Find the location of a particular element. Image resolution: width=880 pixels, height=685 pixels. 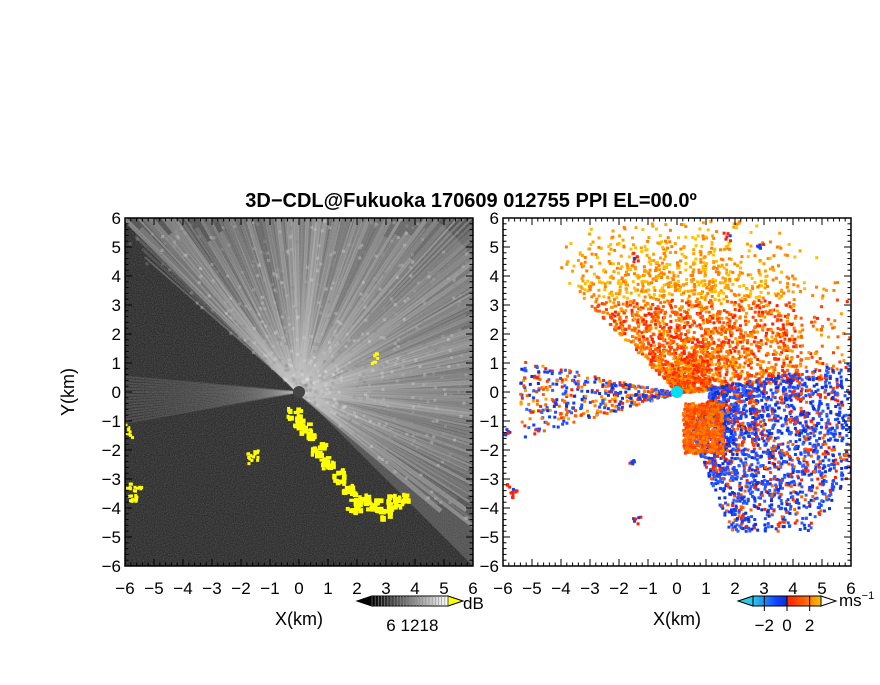

left-y-tick-label: −1 is located at coordinates (111, 421).